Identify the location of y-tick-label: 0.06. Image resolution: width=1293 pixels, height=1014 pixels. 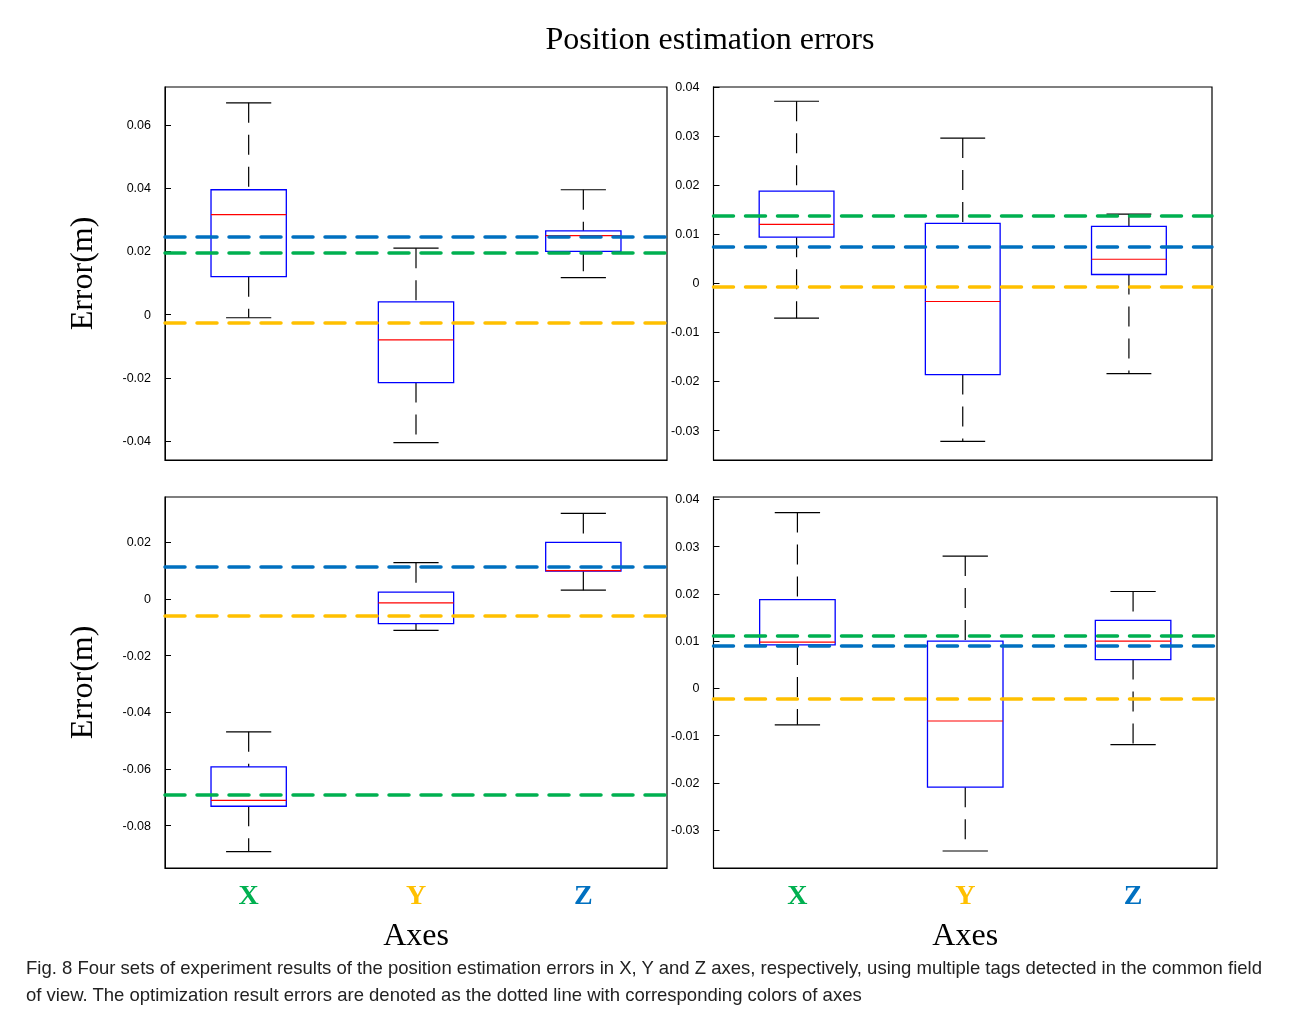
(139, 124).